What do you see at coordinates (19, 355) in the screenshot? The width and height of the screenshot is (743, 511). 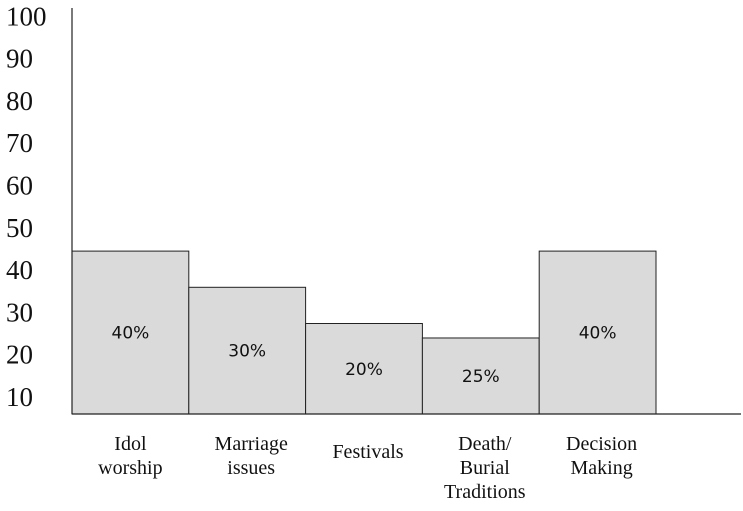 I see `y-tick-label: 20` at bounding box center [19, 355].